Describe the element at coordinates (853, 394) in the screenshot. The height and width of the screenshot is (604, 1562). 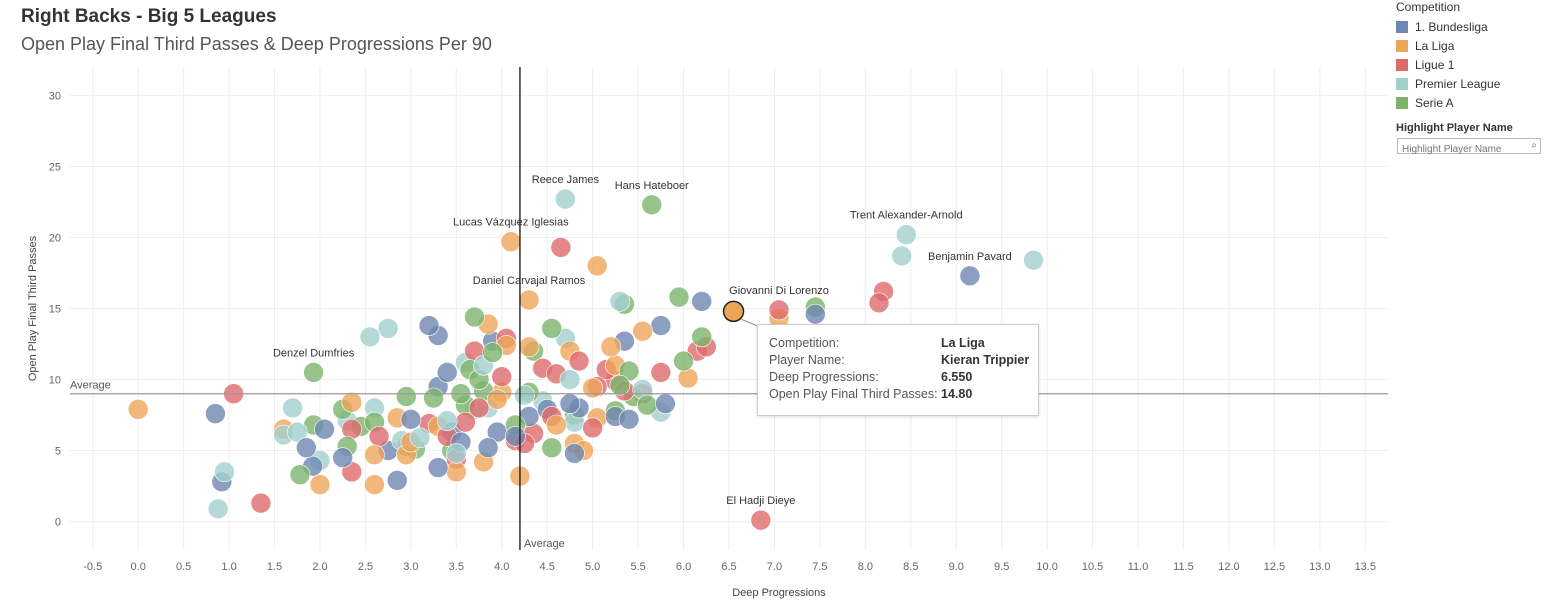
I see `tooltip-label: Open Play Final Third Passes:` at that location.